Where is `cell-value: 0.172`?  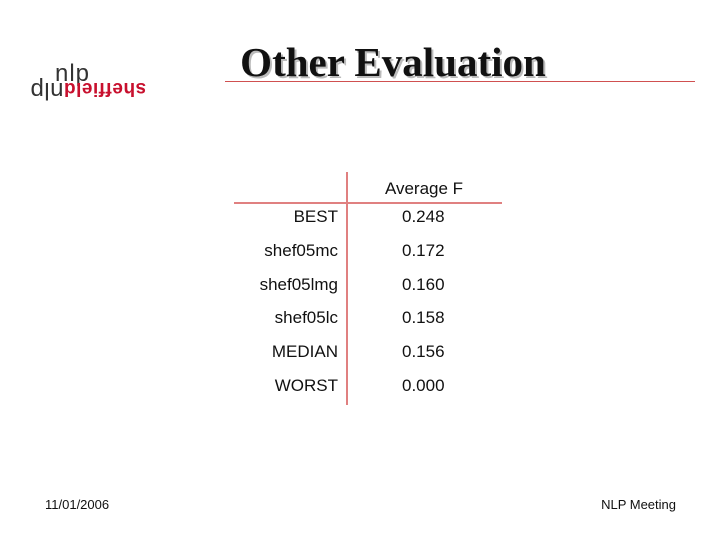
cell-value: 0.172 is located at coordinates (423, 250).